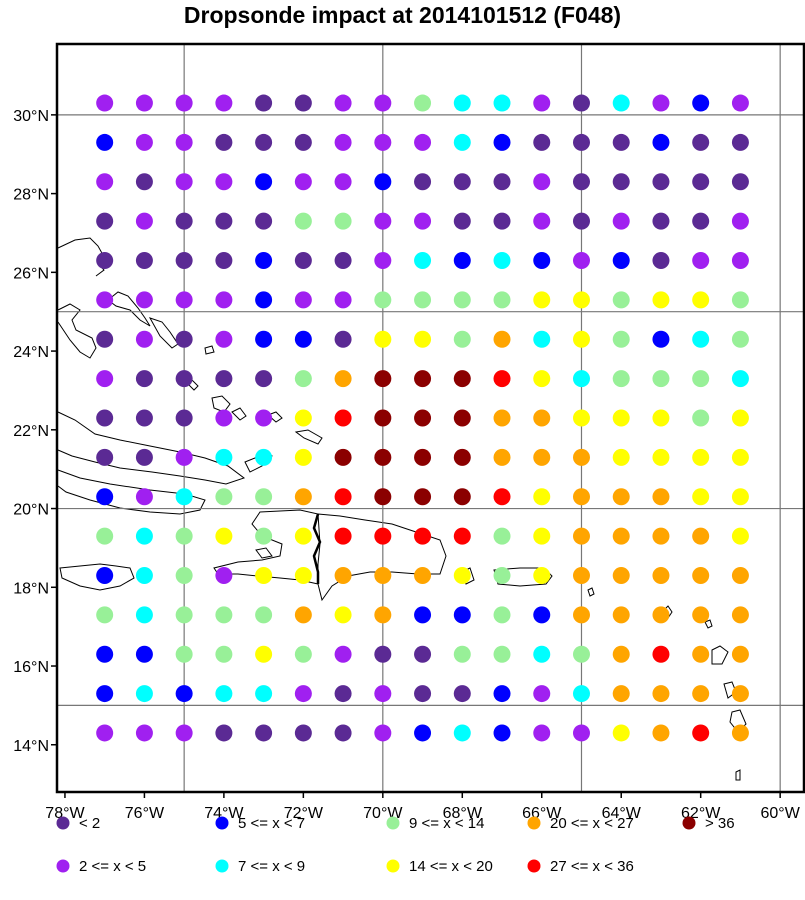  I want to click on y-tick-label: 20°N, so click(31, 510).